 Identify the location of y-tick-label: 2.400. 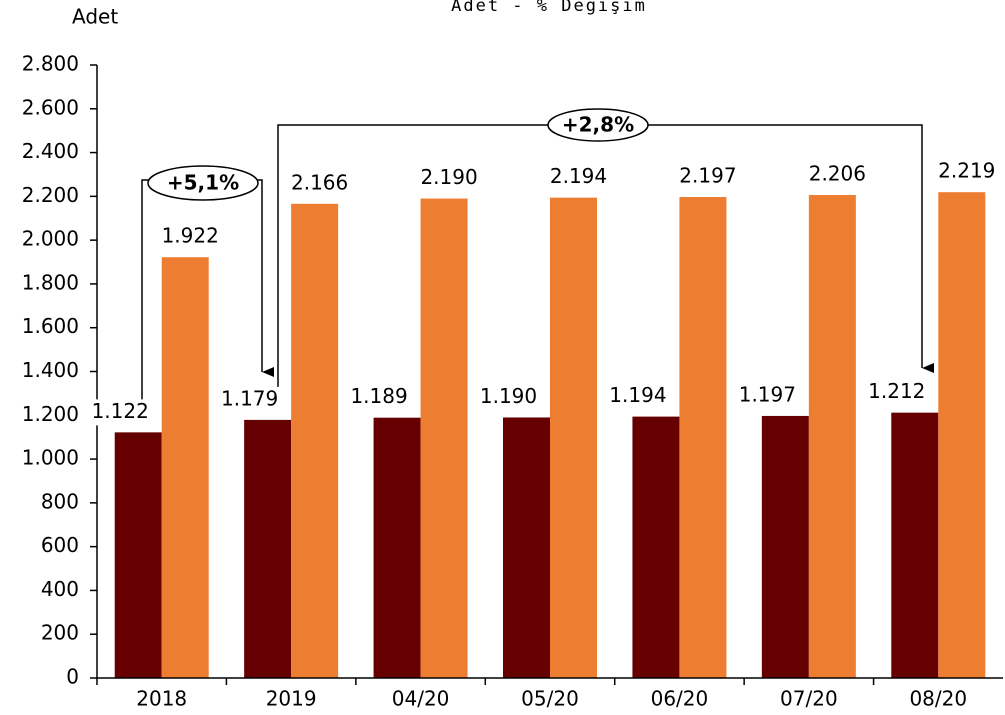
(50, 151).